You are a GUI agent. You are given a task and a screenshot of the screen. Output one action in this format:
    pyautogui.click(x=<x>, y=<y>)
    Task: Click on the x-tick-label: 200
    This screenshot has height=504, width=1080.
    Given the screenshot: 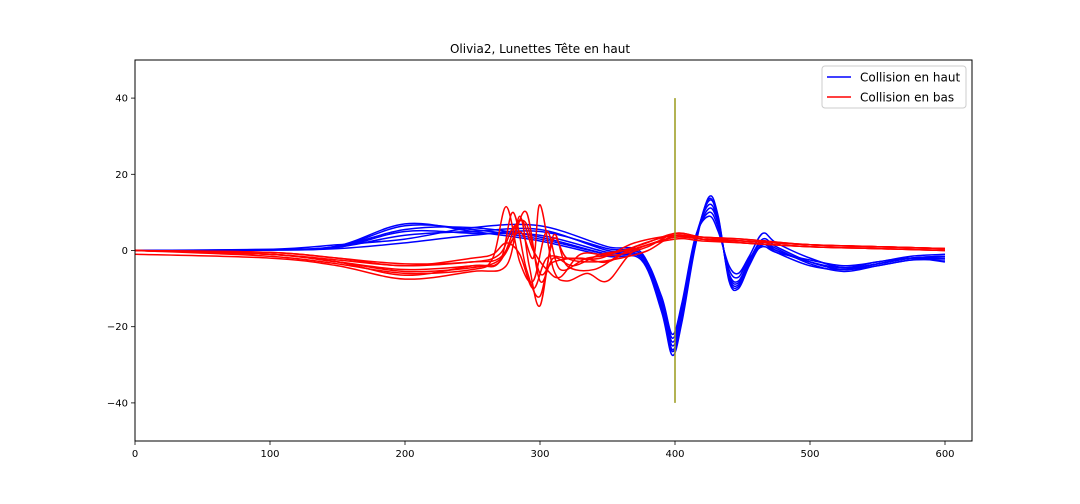 What is the action you would take?
    pyautogui.click(x=404, y=454)
    